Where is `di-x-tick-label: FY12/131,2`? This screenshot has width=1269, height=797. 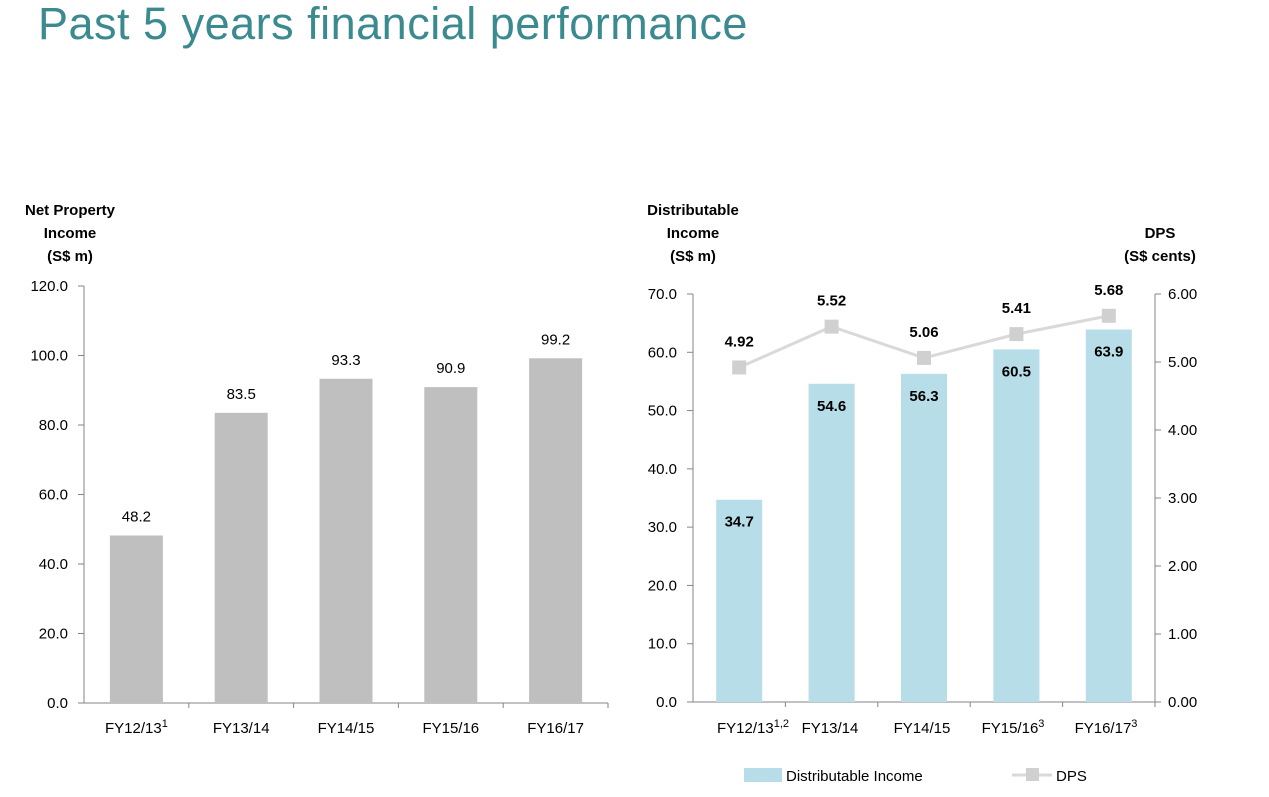 di-x-tick-label: FY12/131,2 is located at coordinates (753, 727).